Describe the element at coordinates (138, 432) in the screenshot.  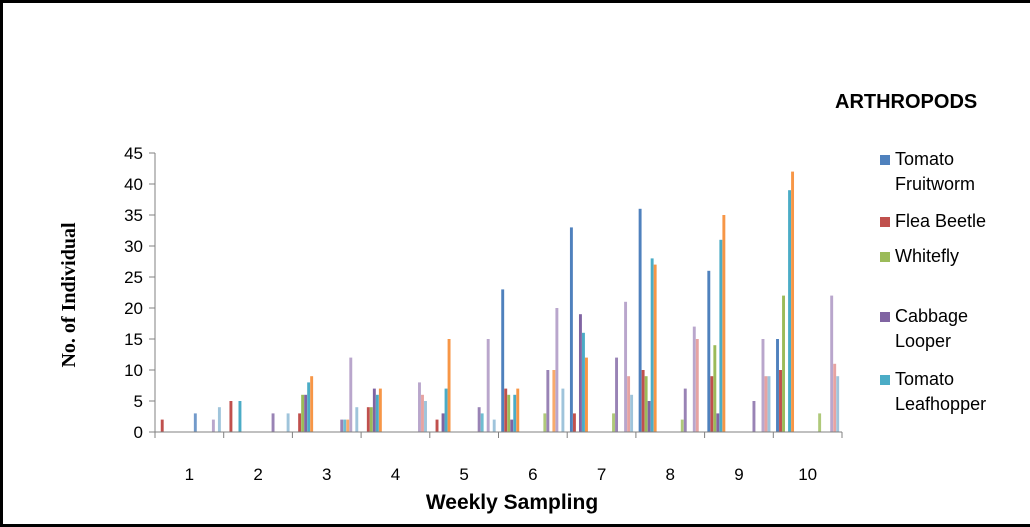
I see `y-tick-label: 0` at that location.